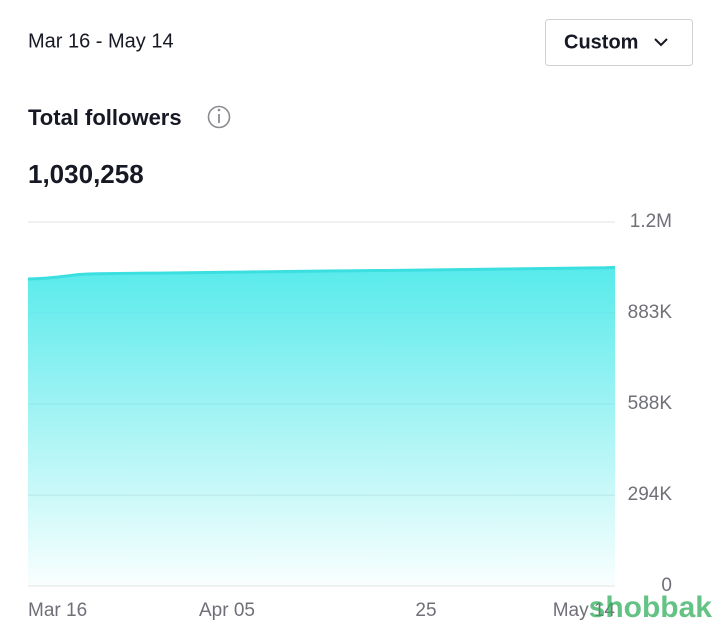 Image resolution: width=720 pixels, height=630 pixels. I want to click on button-frame, so click(619, 42).